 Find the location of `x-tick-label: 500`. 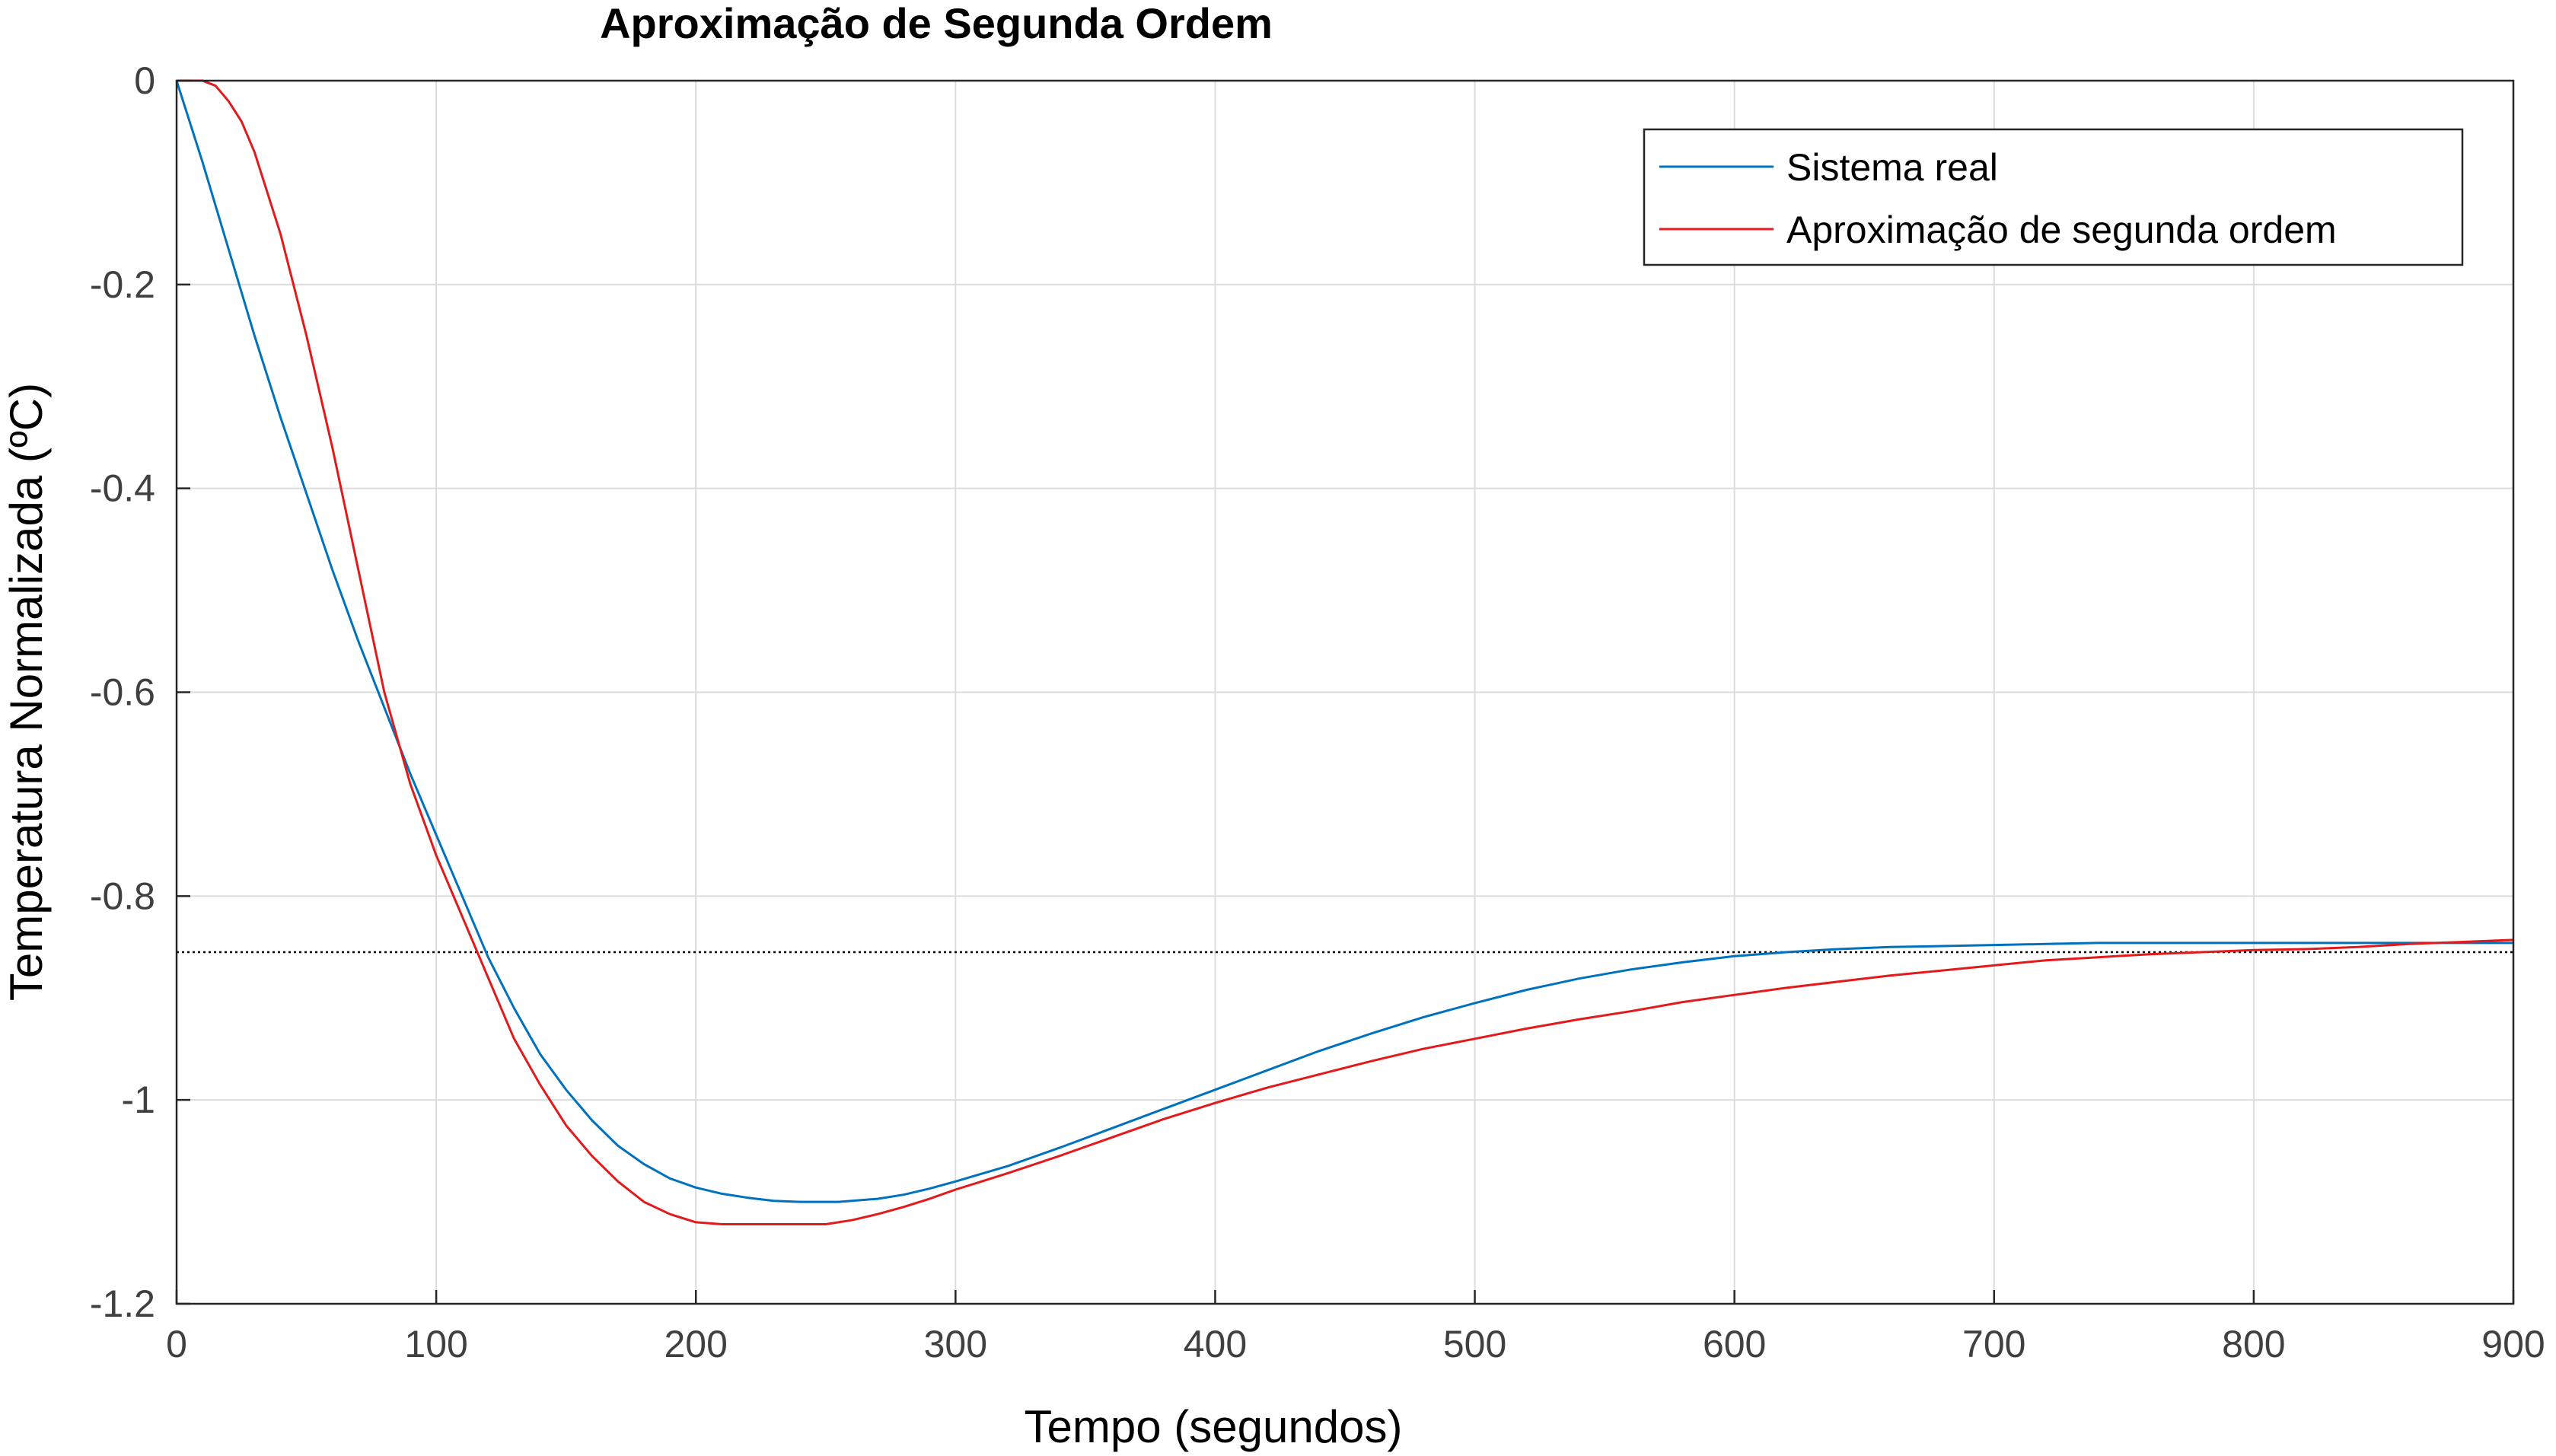

x-tick-label: 500 is located at coordinates (1474, 1344).